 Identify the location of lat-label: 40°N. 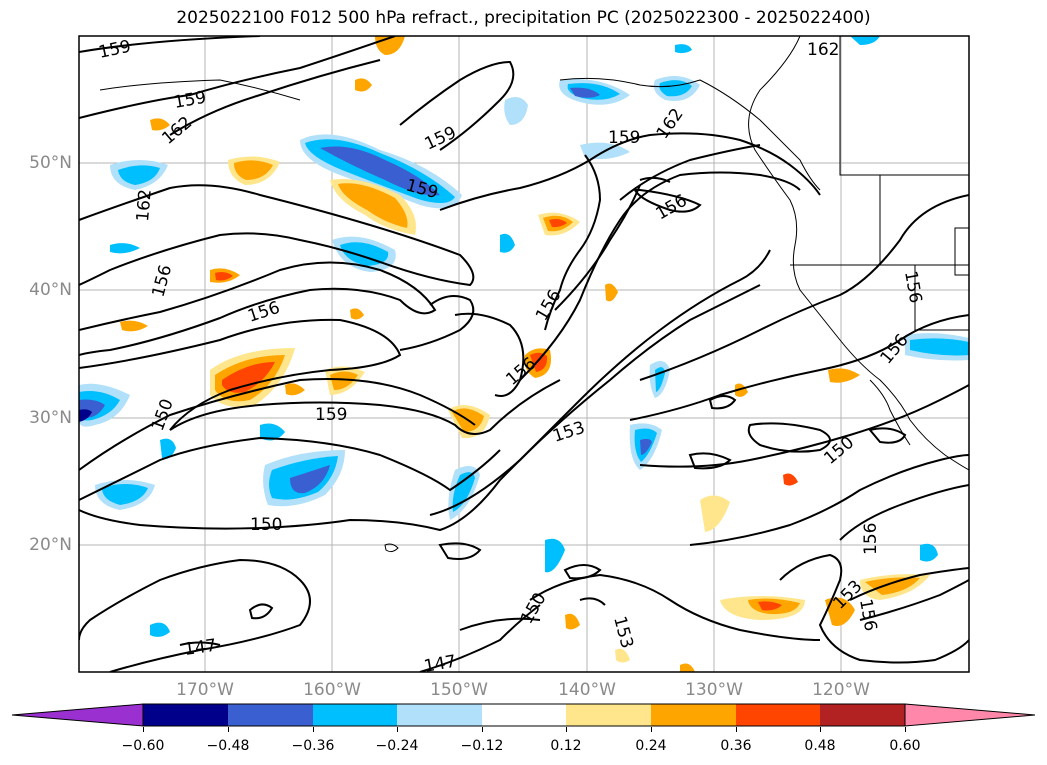
(50, 290).